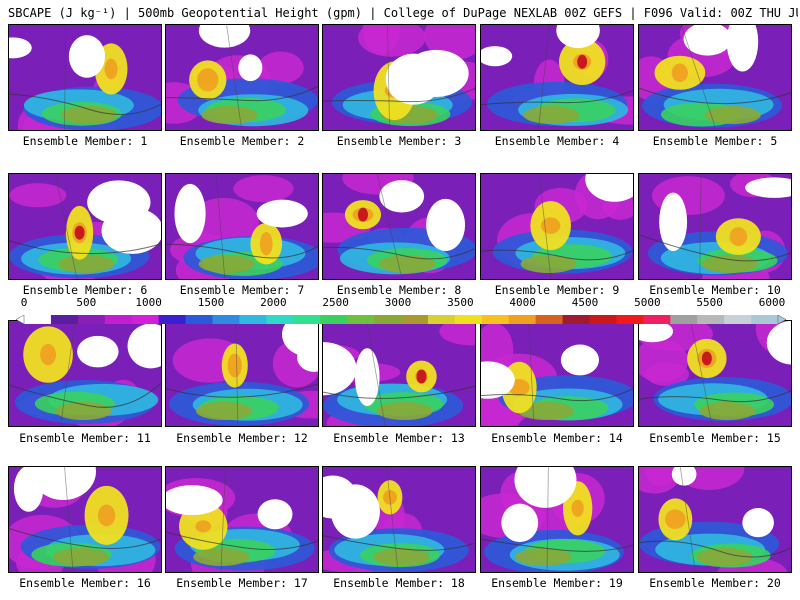  Describe the element at coordinates (85, 141) in the screenshot. I see `ensemble-member-label: Ensemble Member: 1` at that location.